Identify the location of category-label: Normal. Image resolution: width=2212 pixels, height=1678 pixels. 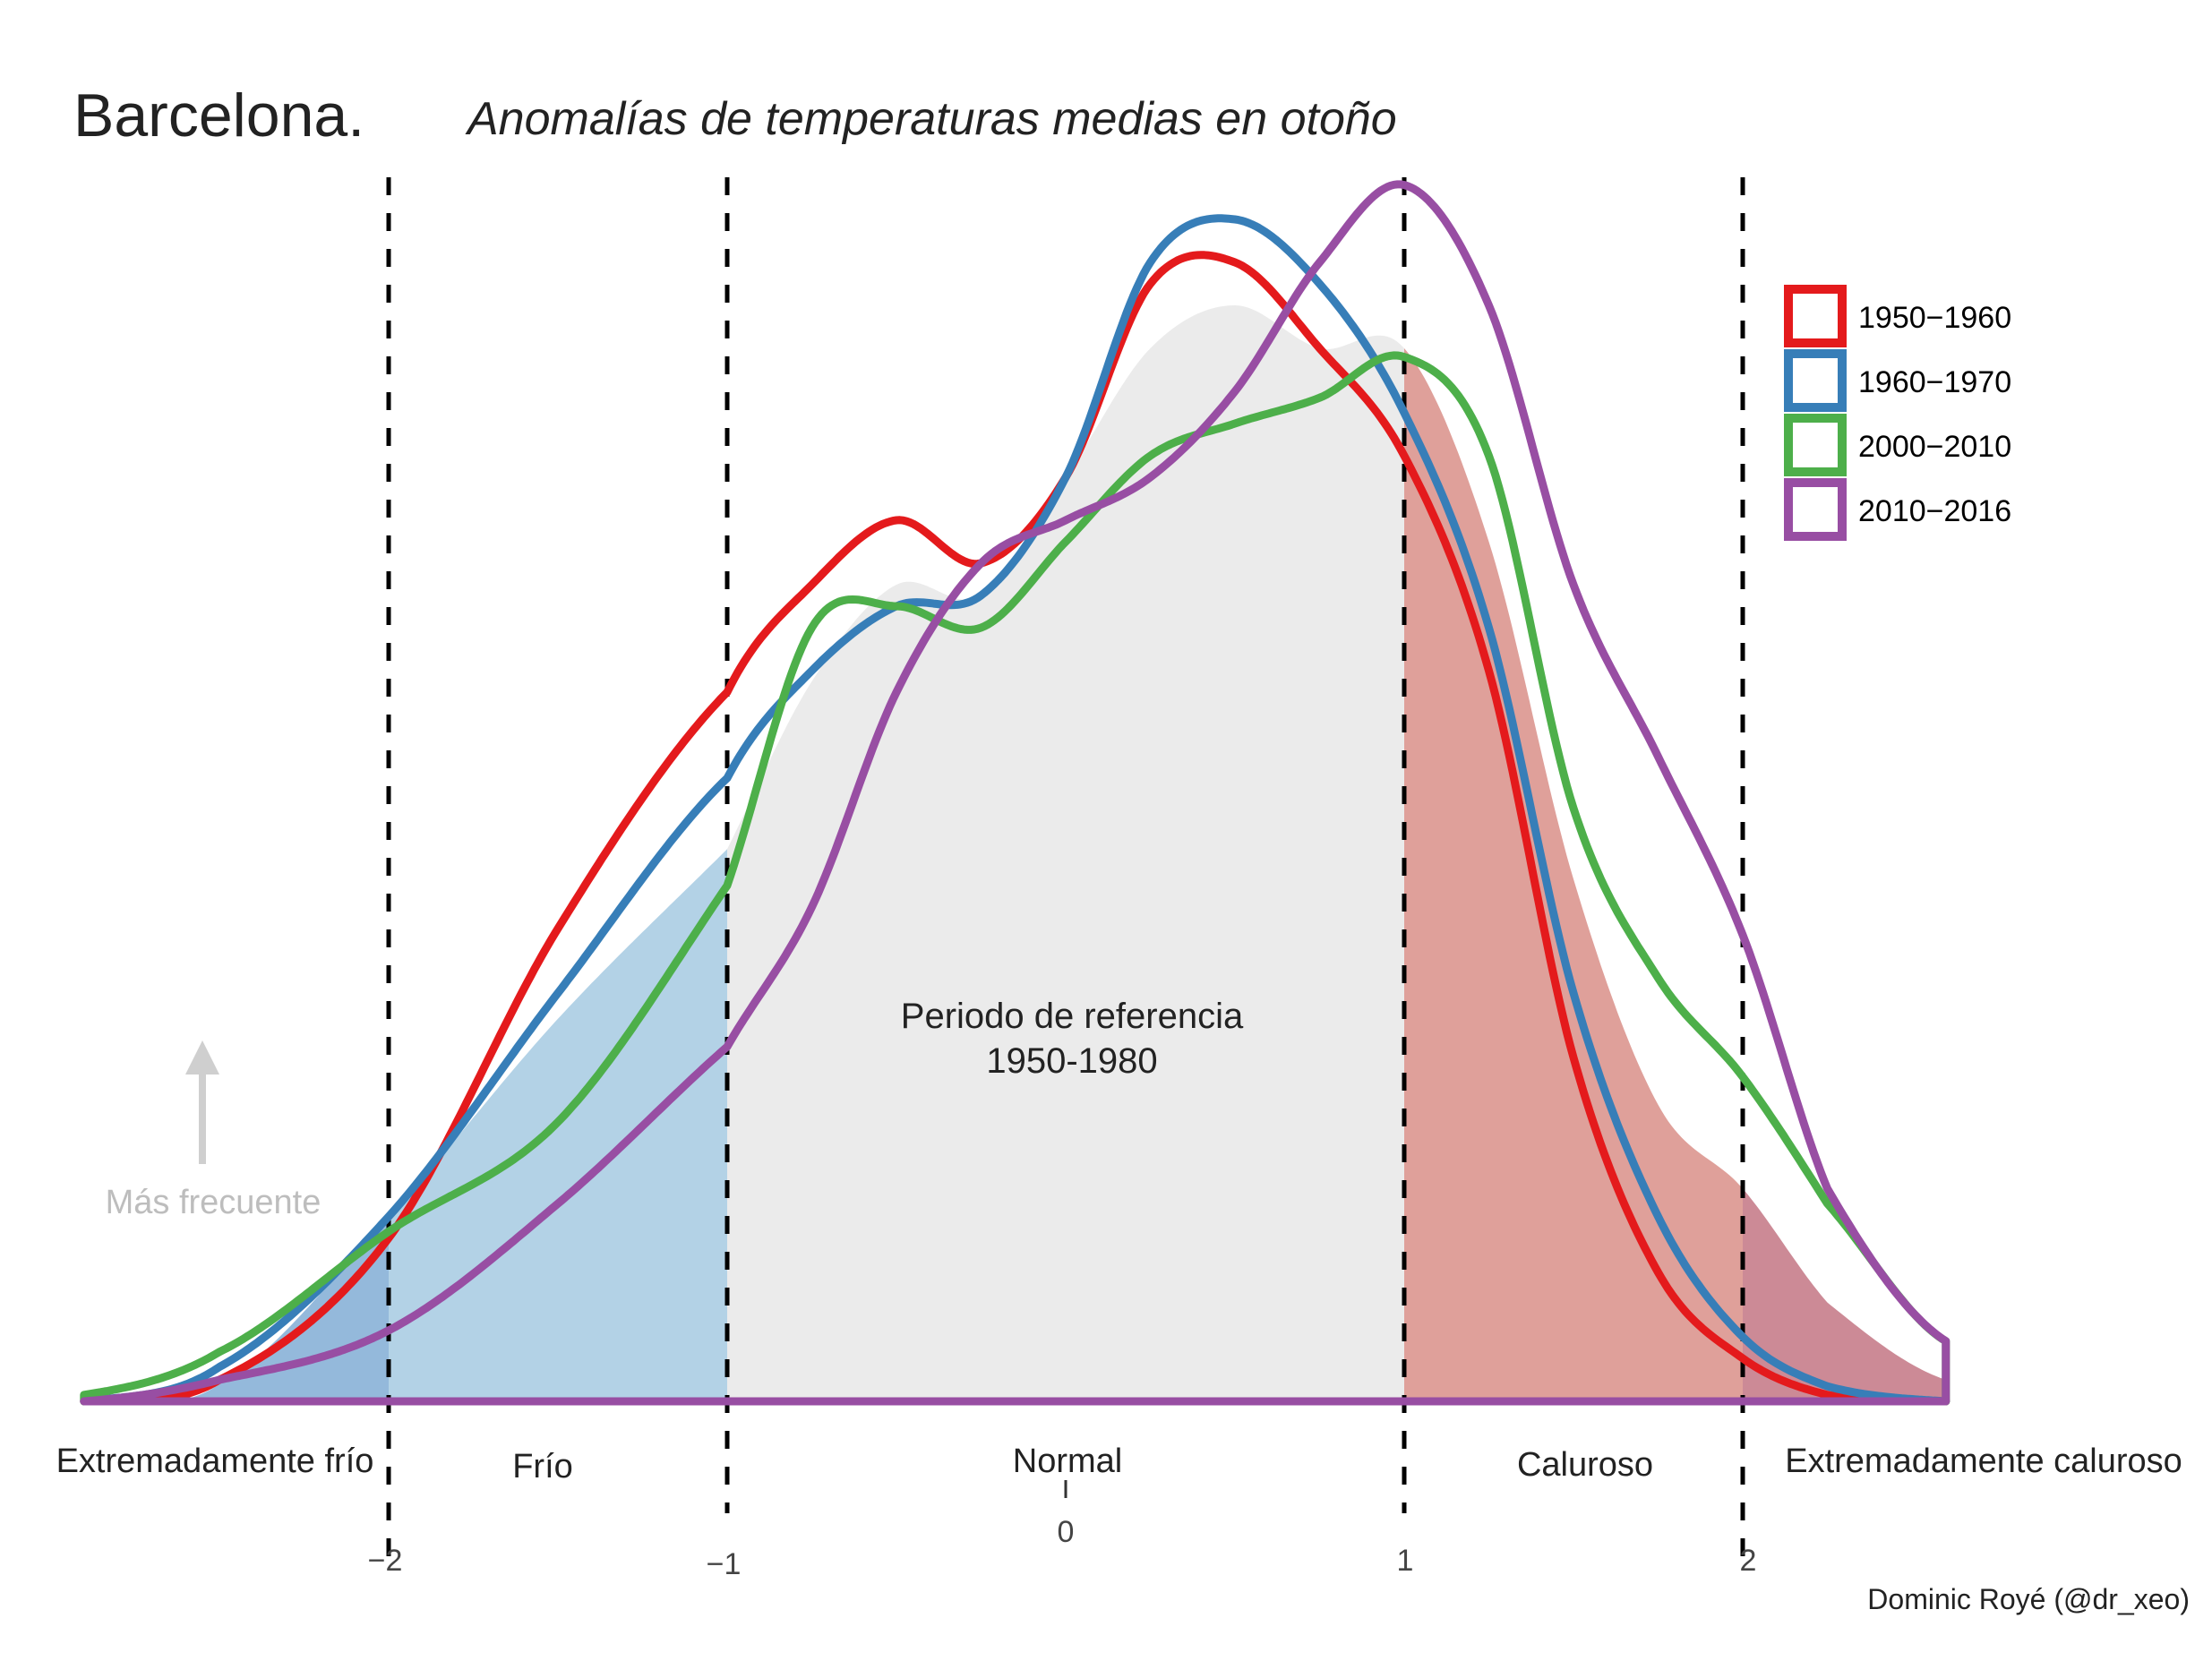
(1067, 1461).